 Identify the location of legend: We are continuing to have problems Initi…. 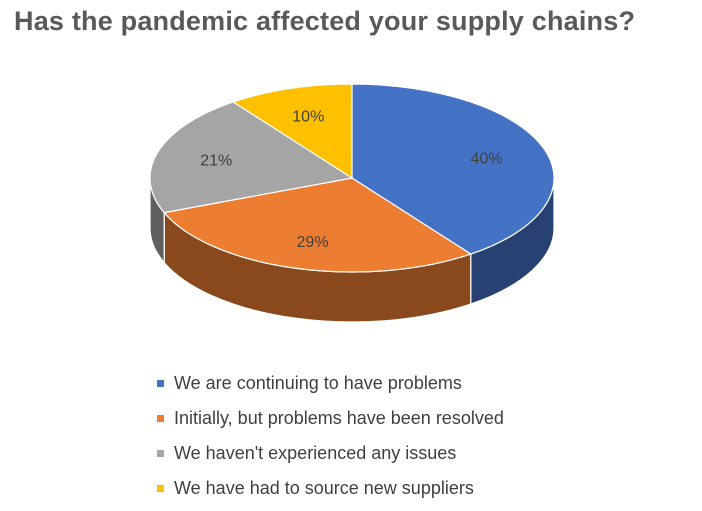
(330, 441).